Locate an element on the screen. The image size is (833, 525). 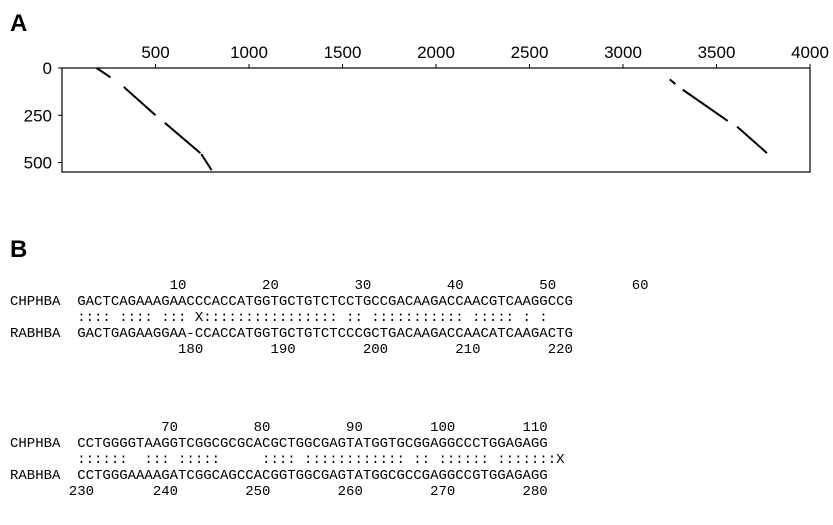
bottom-numbers-1: 180 190 200 210 220 is located at coordinates (291, 350).